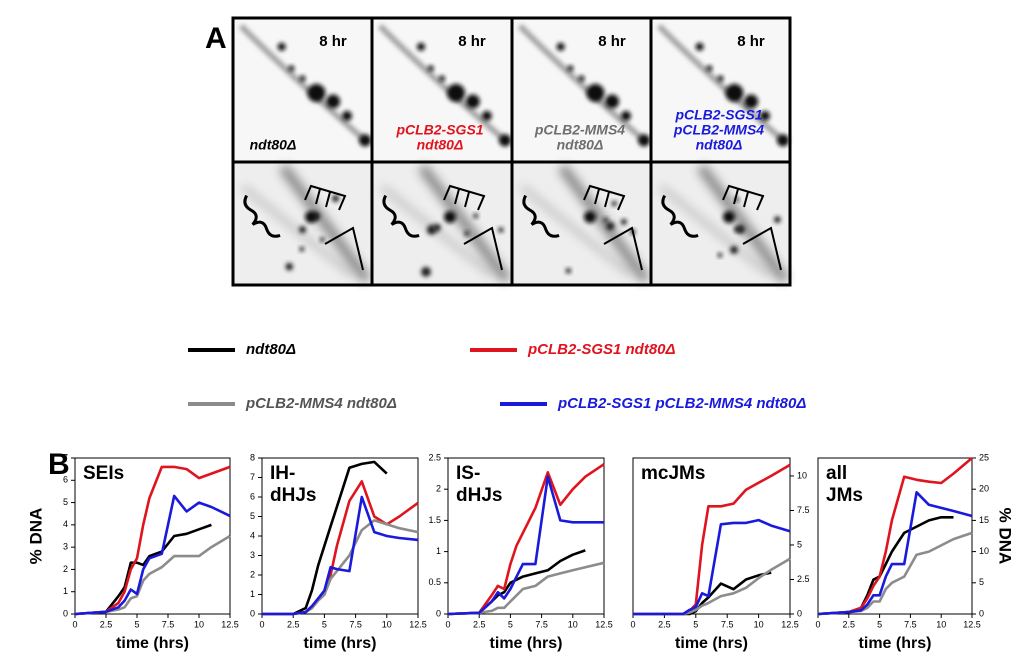 The height and width of the screenshot is (671, 1016). I want to click on legend-label: pCLB2-SGS1 pCLB2-MMS4 ndt80Δ, so click(681, 403).